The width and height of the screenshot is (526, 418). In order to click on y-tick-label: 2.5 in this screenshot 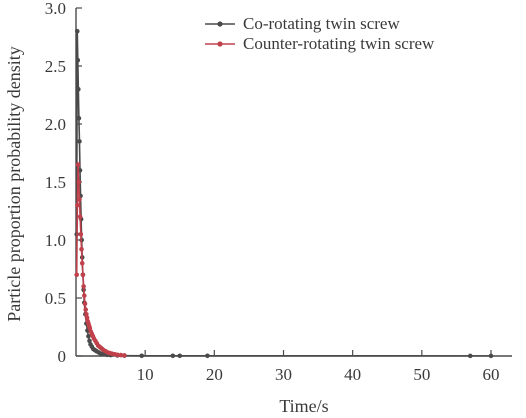, I will do `click(55, 66)`.